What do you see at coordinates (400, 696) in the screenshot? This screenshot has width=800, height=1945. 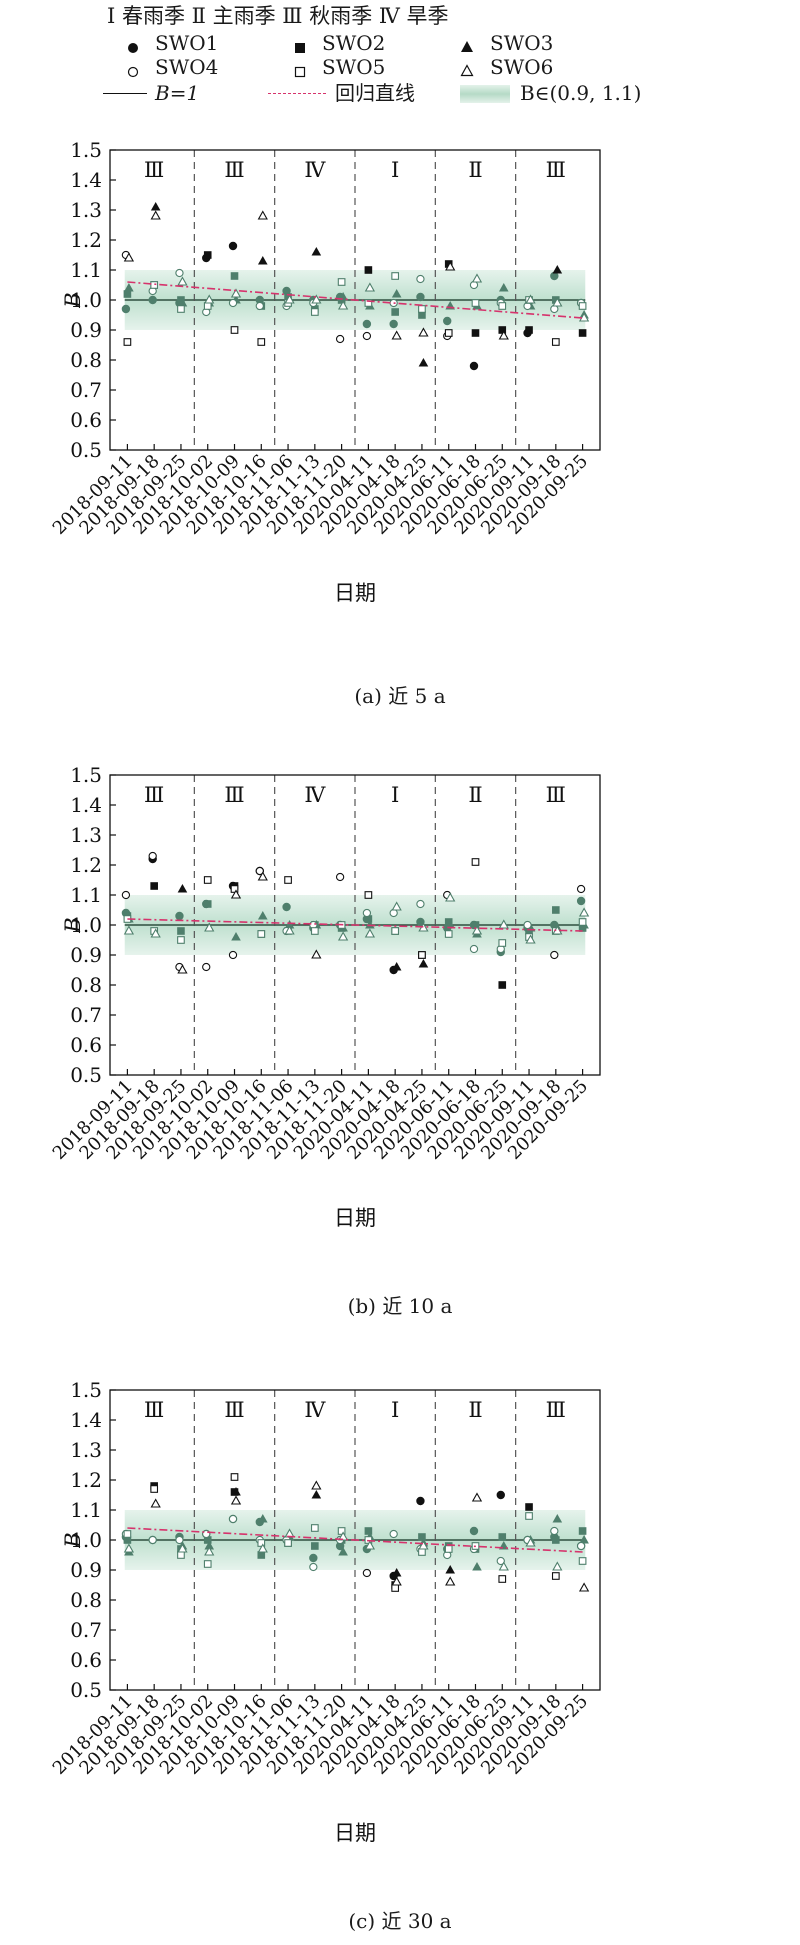 I see `chart-a-caption: (a) 近 5 a` at bounding box center [400, 696].